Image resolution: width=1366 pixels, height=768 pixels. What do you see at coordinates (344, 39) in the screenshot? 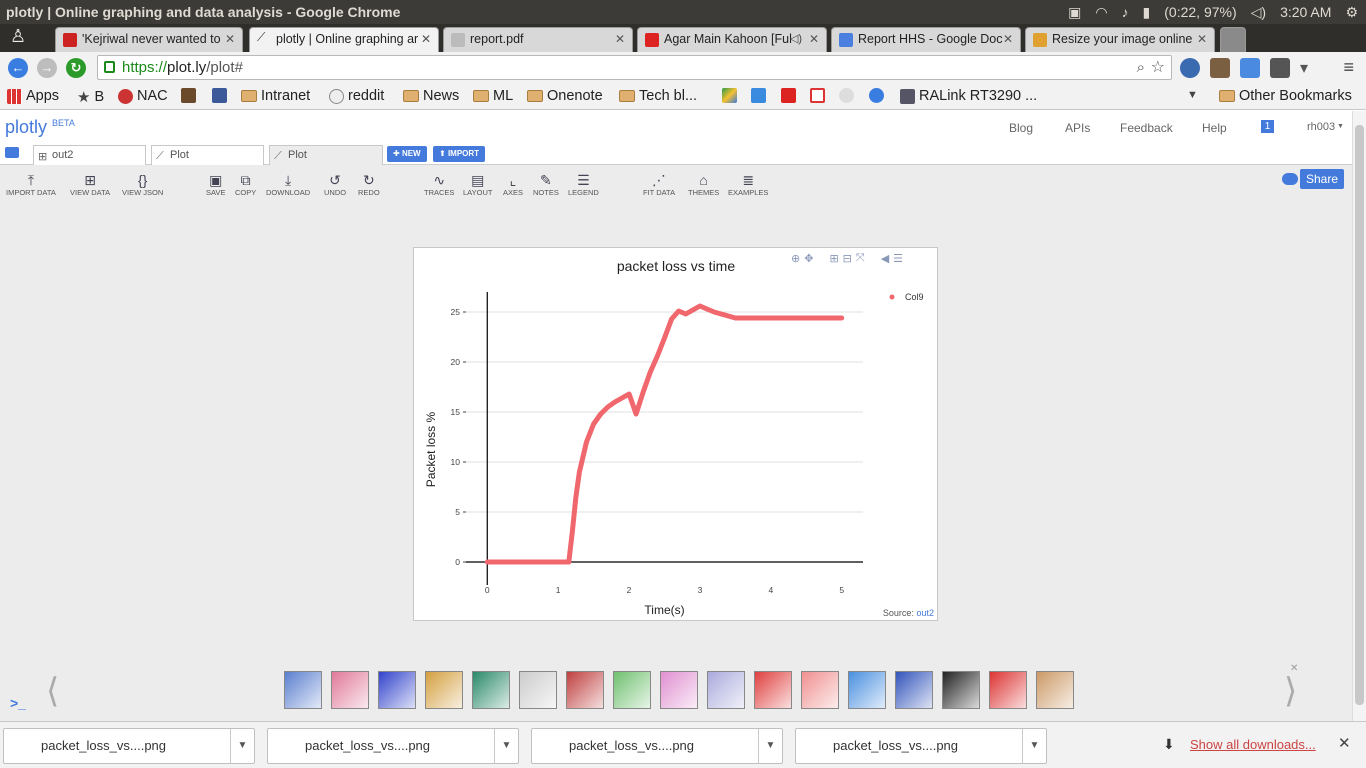
I see `browser-tab-active: ⟋ plotly | Online graphing ar ✕` at bounding box center [344, 39].